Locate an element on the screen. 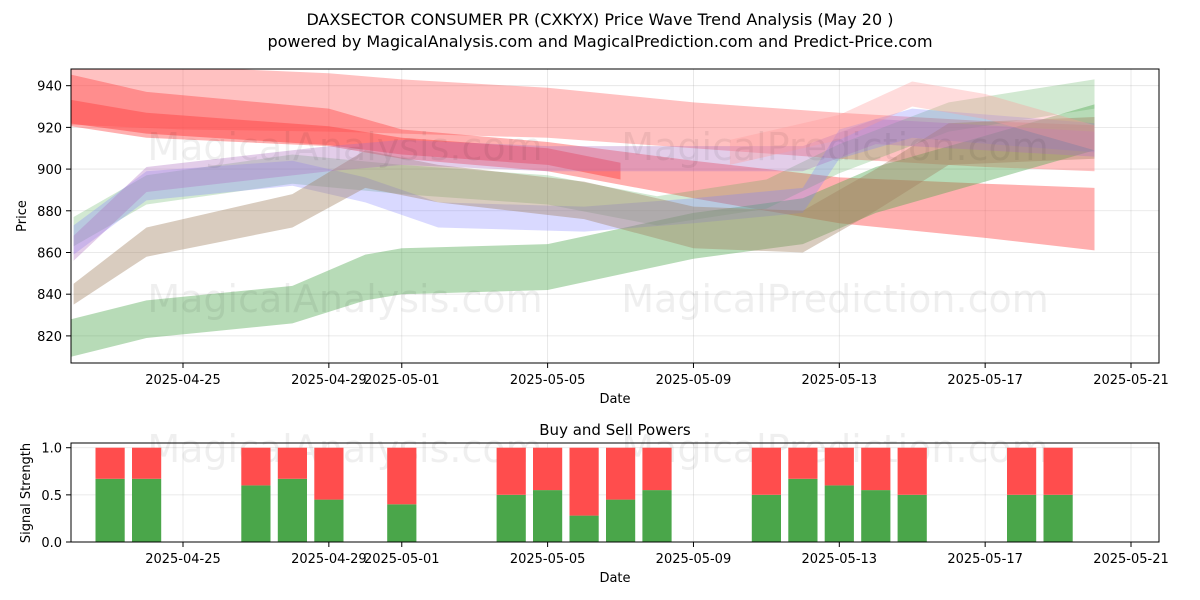 The image size is (1200, 600). signal-x-tick-label: 2025-05-05 is located at coordinates (548, 559).